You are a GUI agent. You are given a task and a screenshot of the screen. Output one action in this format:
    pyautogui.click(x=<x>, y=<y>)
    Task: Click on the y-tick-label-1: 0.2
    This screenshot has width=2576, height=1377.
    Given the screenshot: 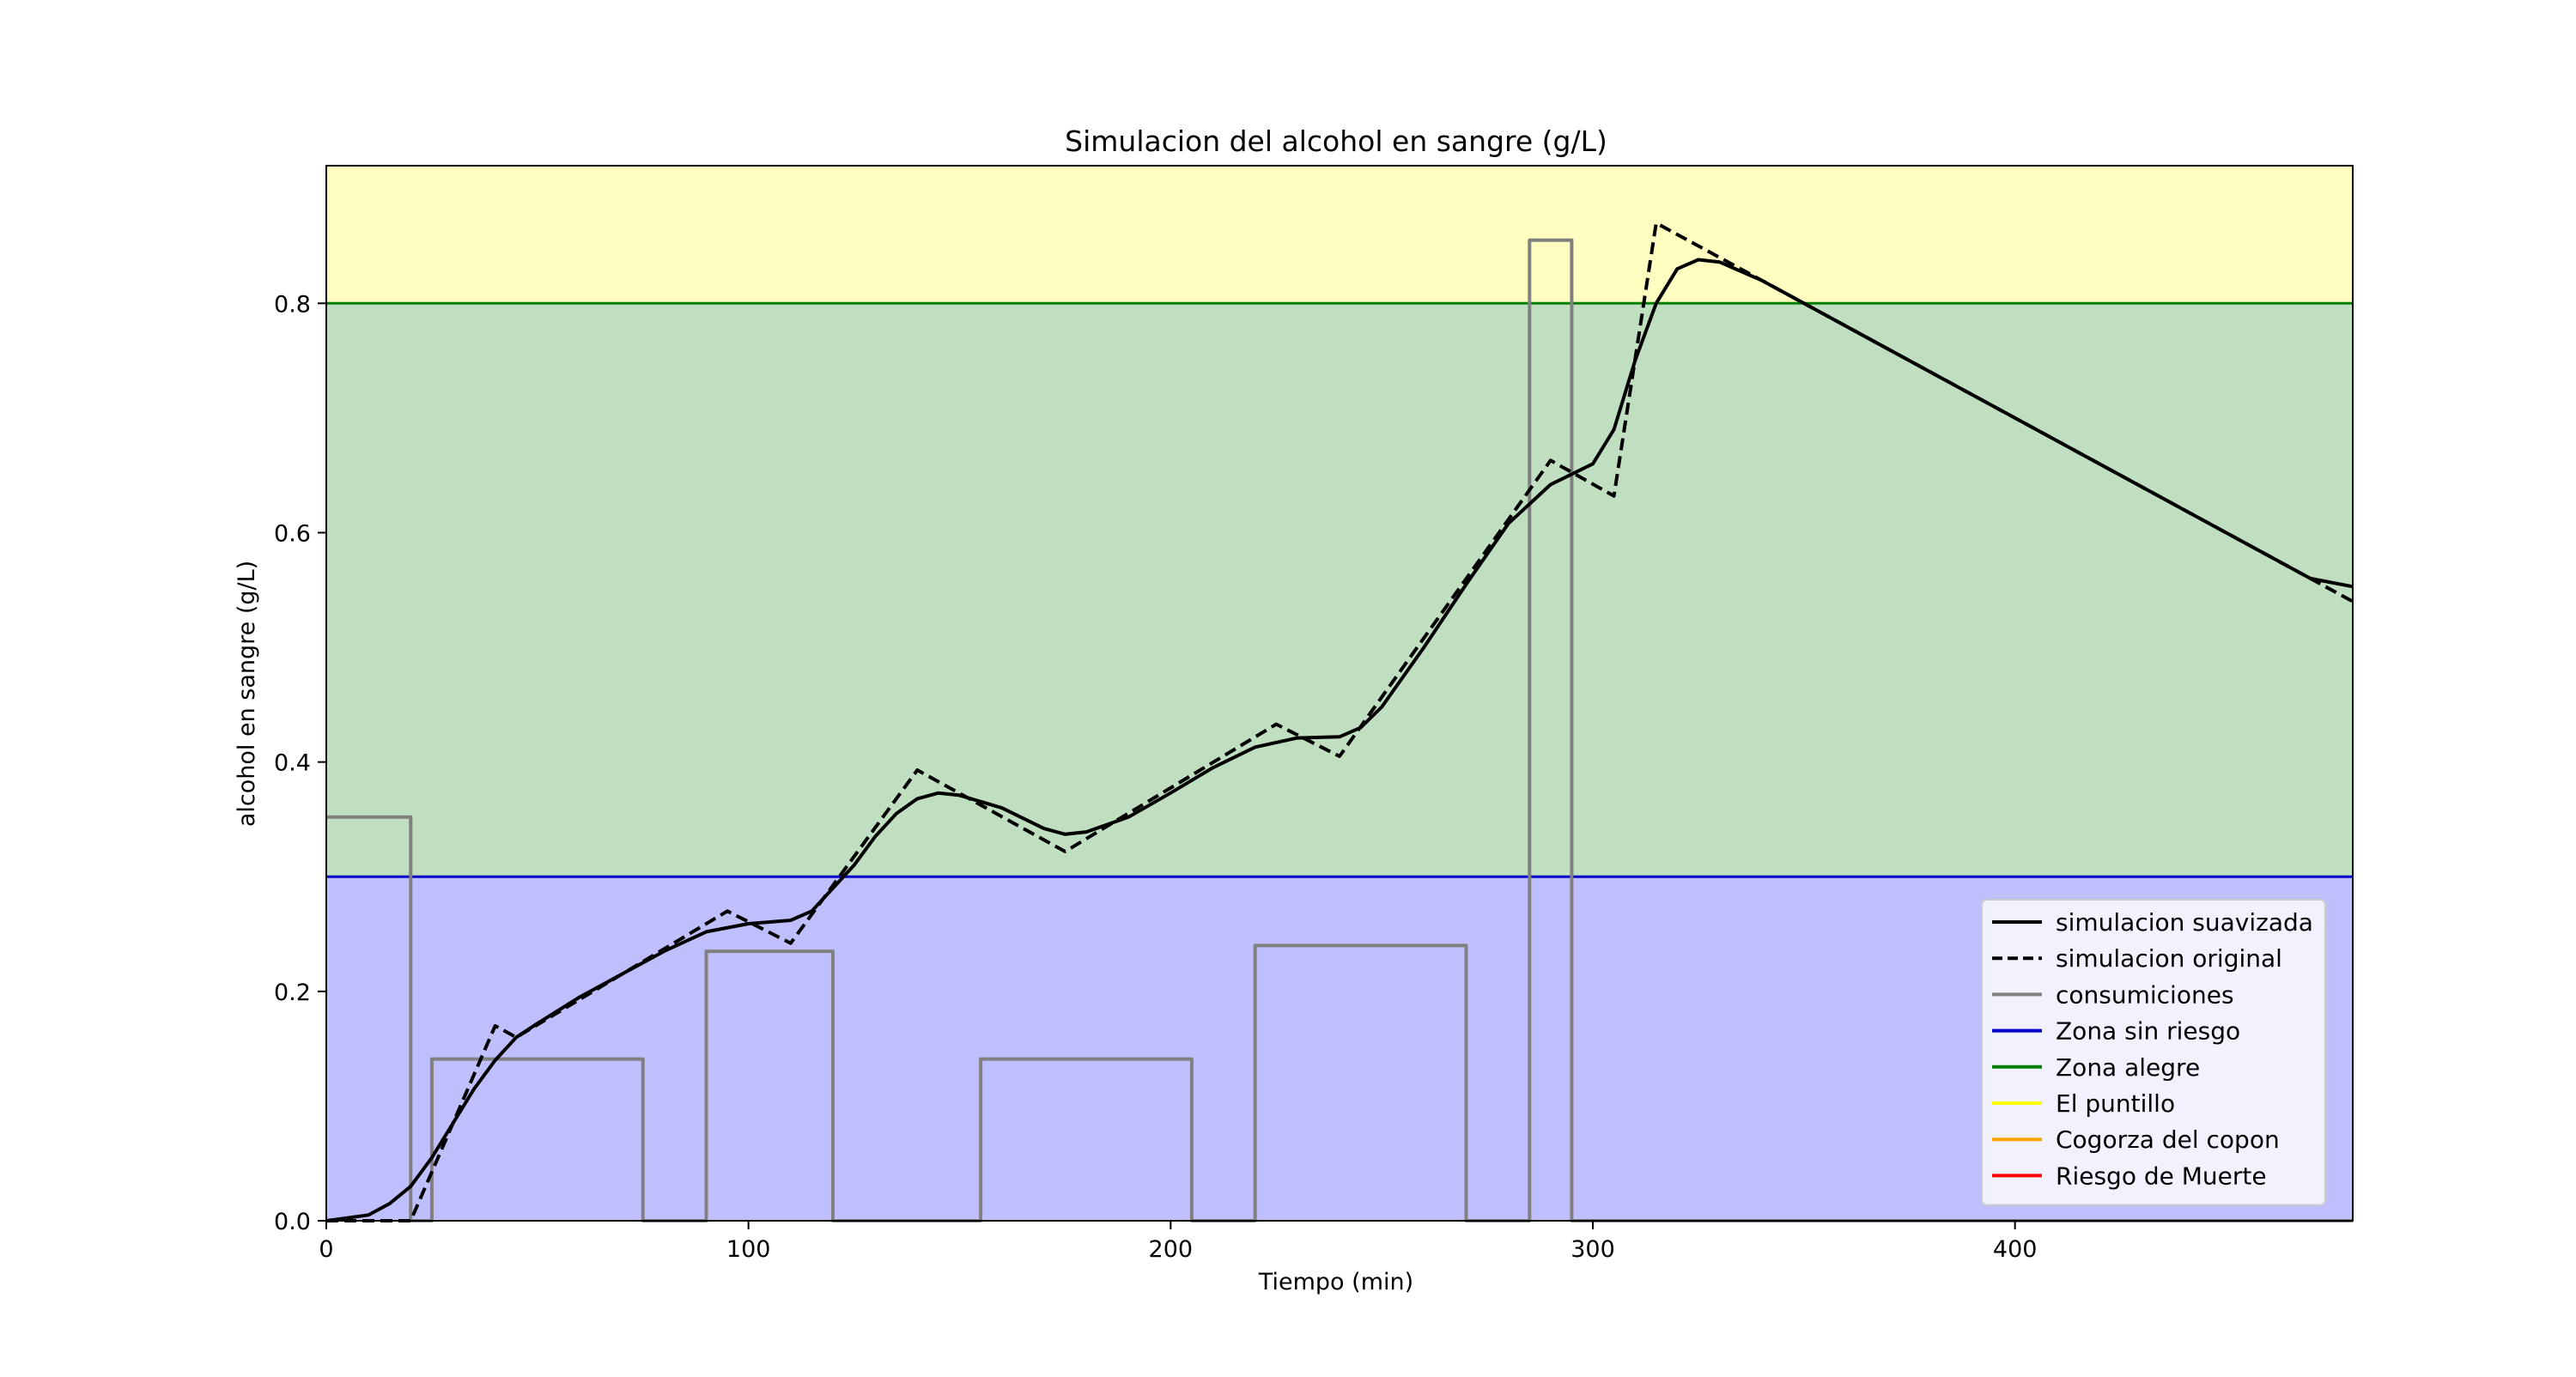 What is the action you would take?
    pyautogui.click(x=292, y=993)
    